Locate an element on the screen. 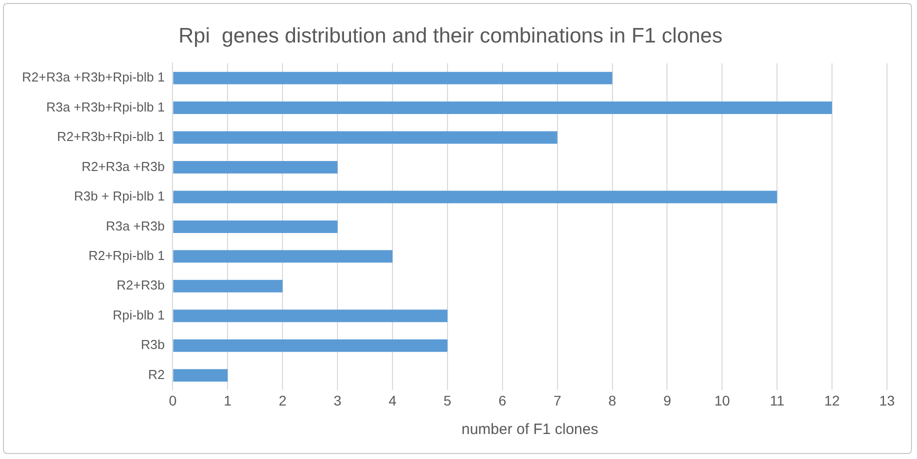 The height and width of the screenshot is (459, 917). x-tick-label: 4 is located at coordinates (392, 400).